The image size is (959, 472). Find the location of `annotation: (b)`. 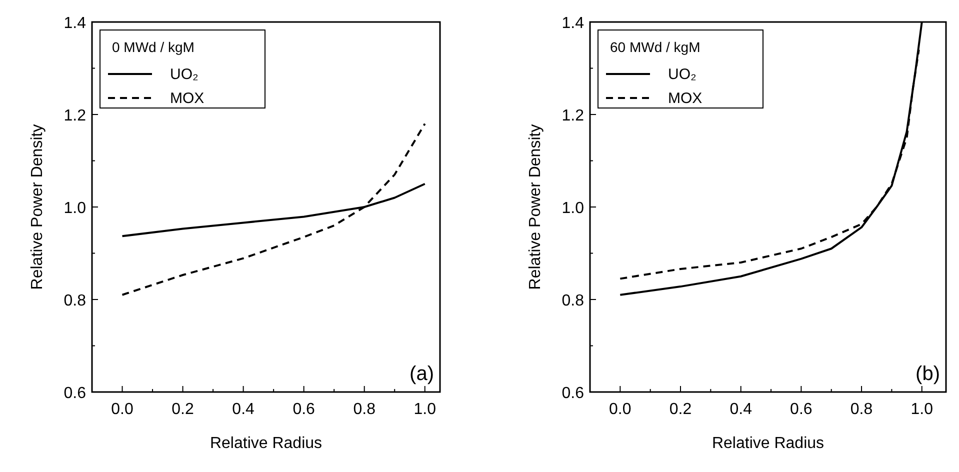

annotation: (b) is located at coordinates (928, 374).